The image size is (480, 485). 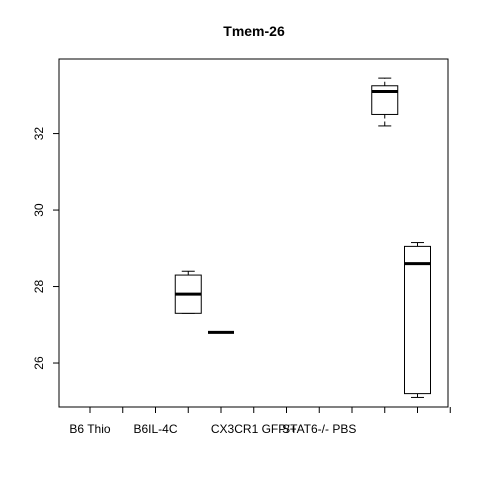 I want to click on y-axis: 26 28 30 32, so click(x=45, y=248).